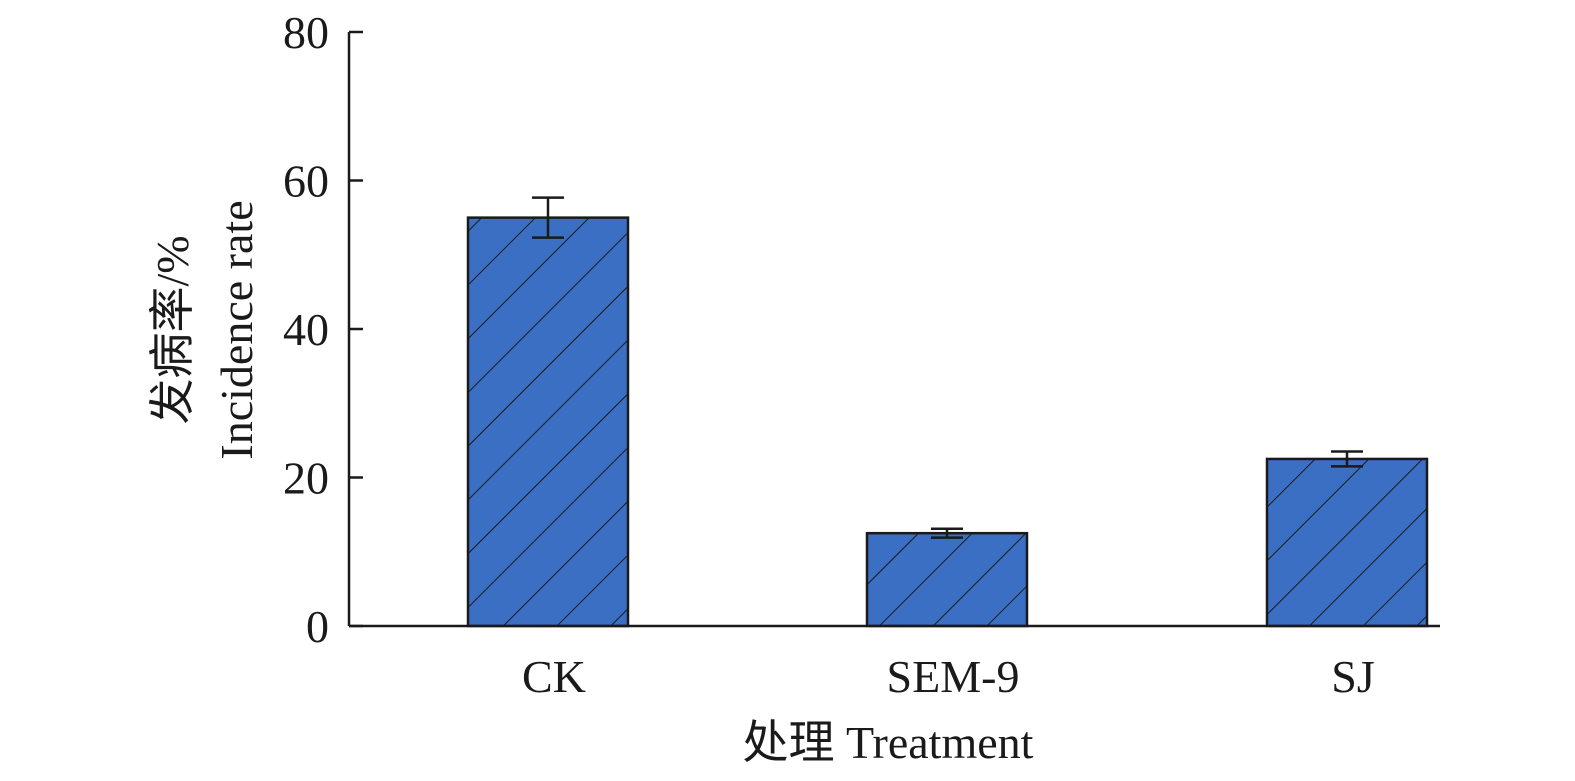 The height and width of the screenshot is (781, 1575). I want to click on x-tick-label: SEM-9, so click(953, 676).